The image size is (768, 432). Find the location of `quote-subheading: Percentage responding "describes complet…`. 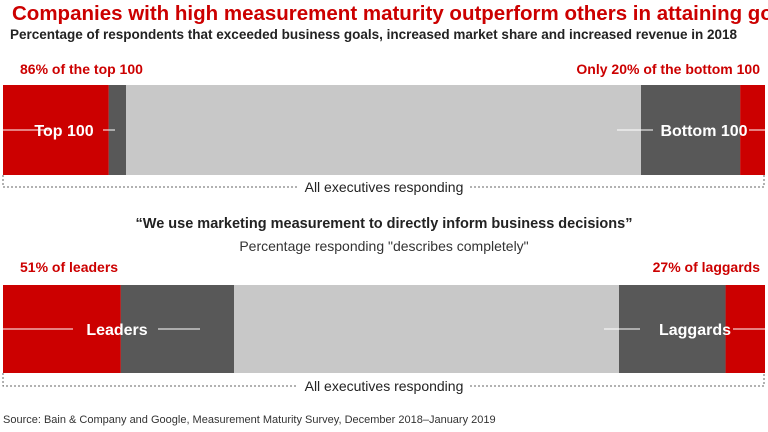

quote-subheading: Percentage responding "describes complet… is located at coordinates (384, 246).